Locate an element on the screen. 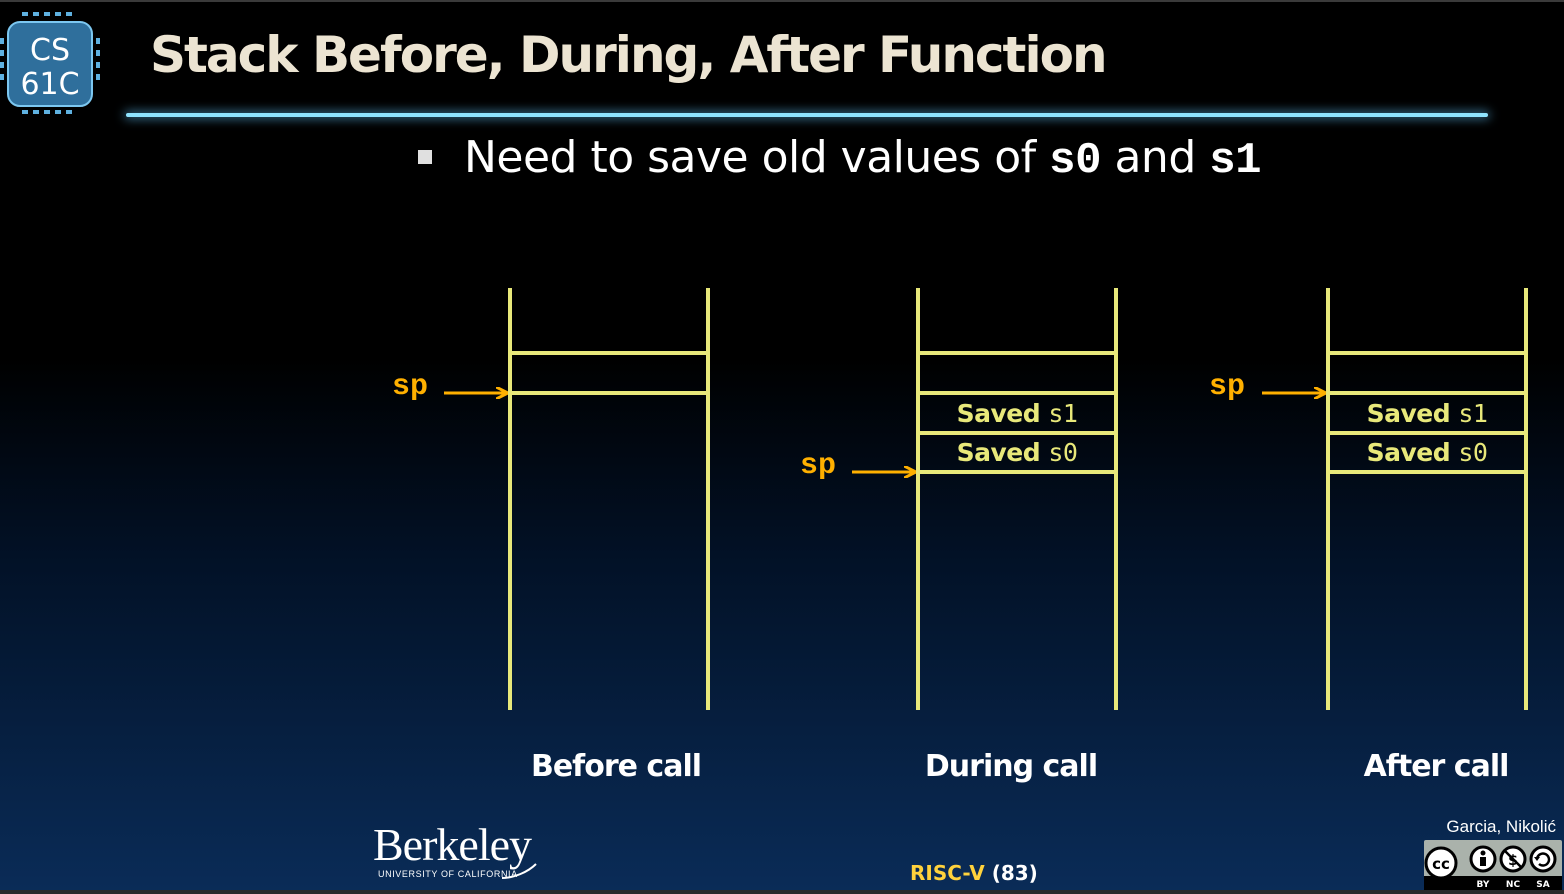  cc-icon is located at coordinates (1441, 863).